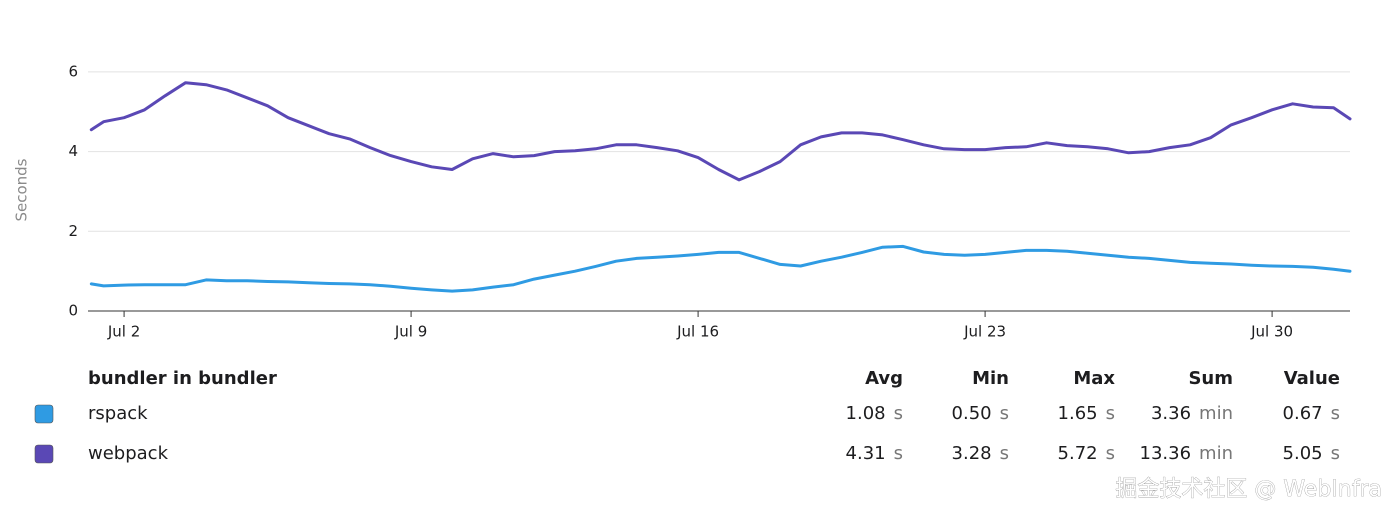 The height and width of the screenshot is (520, 1400). What do you see at coordinates (1171, 413) in the screenshot?
I see `stat-value: 3.36` at bounding box center [1171, 413].